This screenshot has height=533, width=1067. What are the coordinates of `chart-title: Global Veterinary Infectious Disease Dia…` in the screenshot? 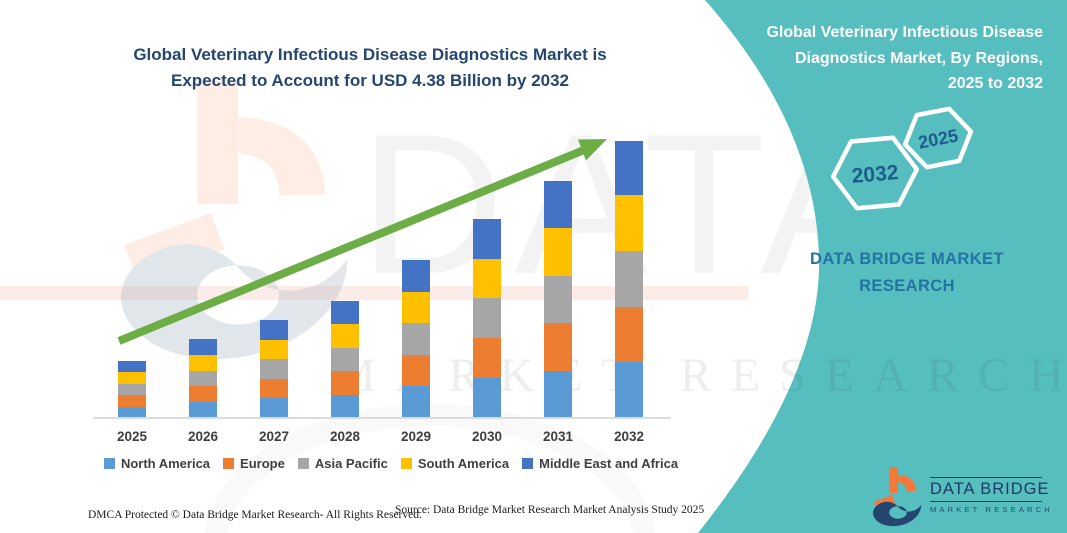 It's located at (370, 68).